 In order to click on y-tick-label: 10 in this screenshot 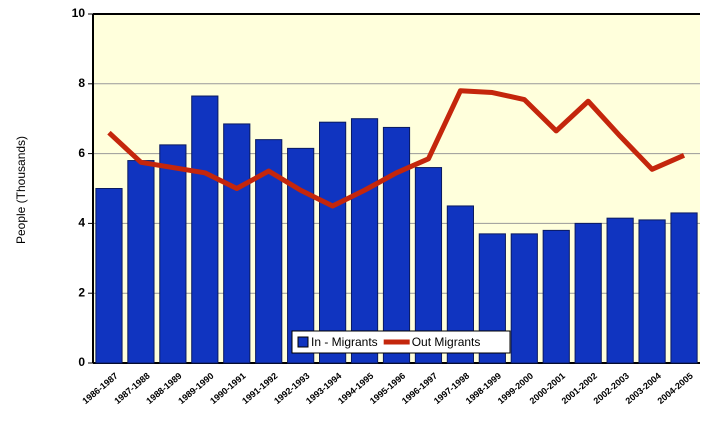, I will do `click(79, 13)`.